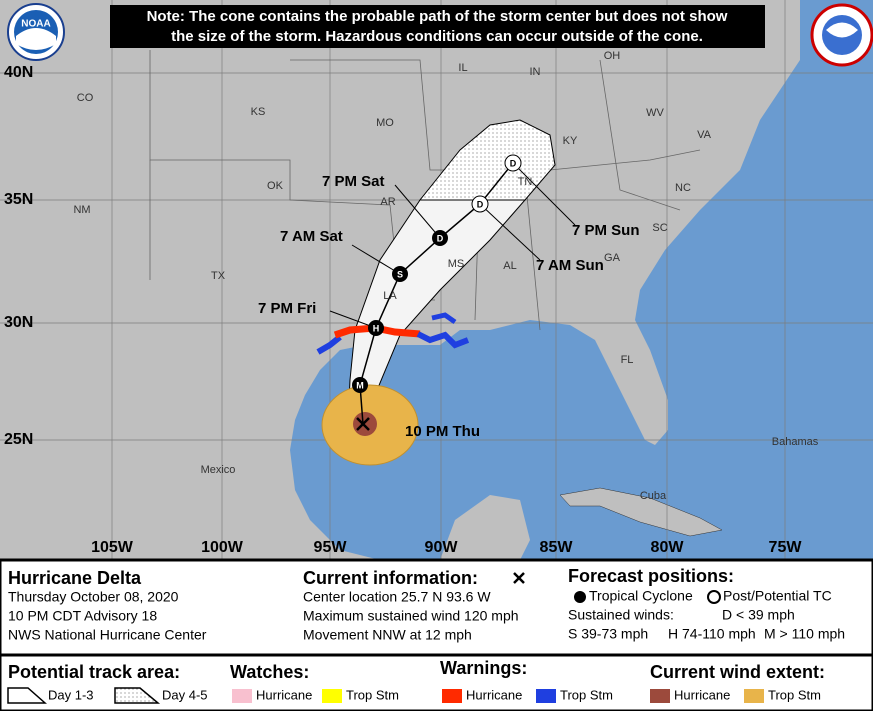 This screenshot has height=711, width=873. Describe the element at coordinates (185, 694) in the screenshot. I see `day45-label: Day 4-5` at that location.